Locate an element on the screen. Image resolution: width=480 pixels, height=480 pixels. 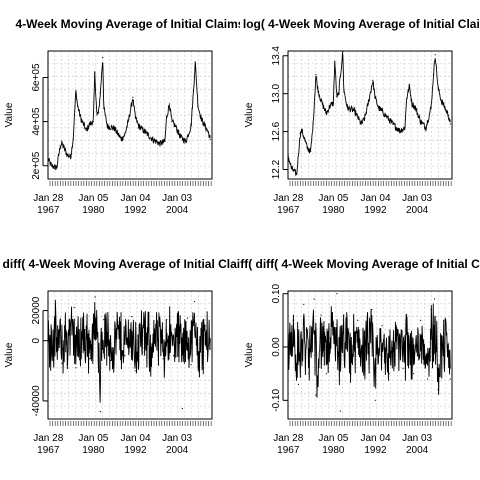
y-tick-label: 6e+05 is located at coordinates (36, 77).